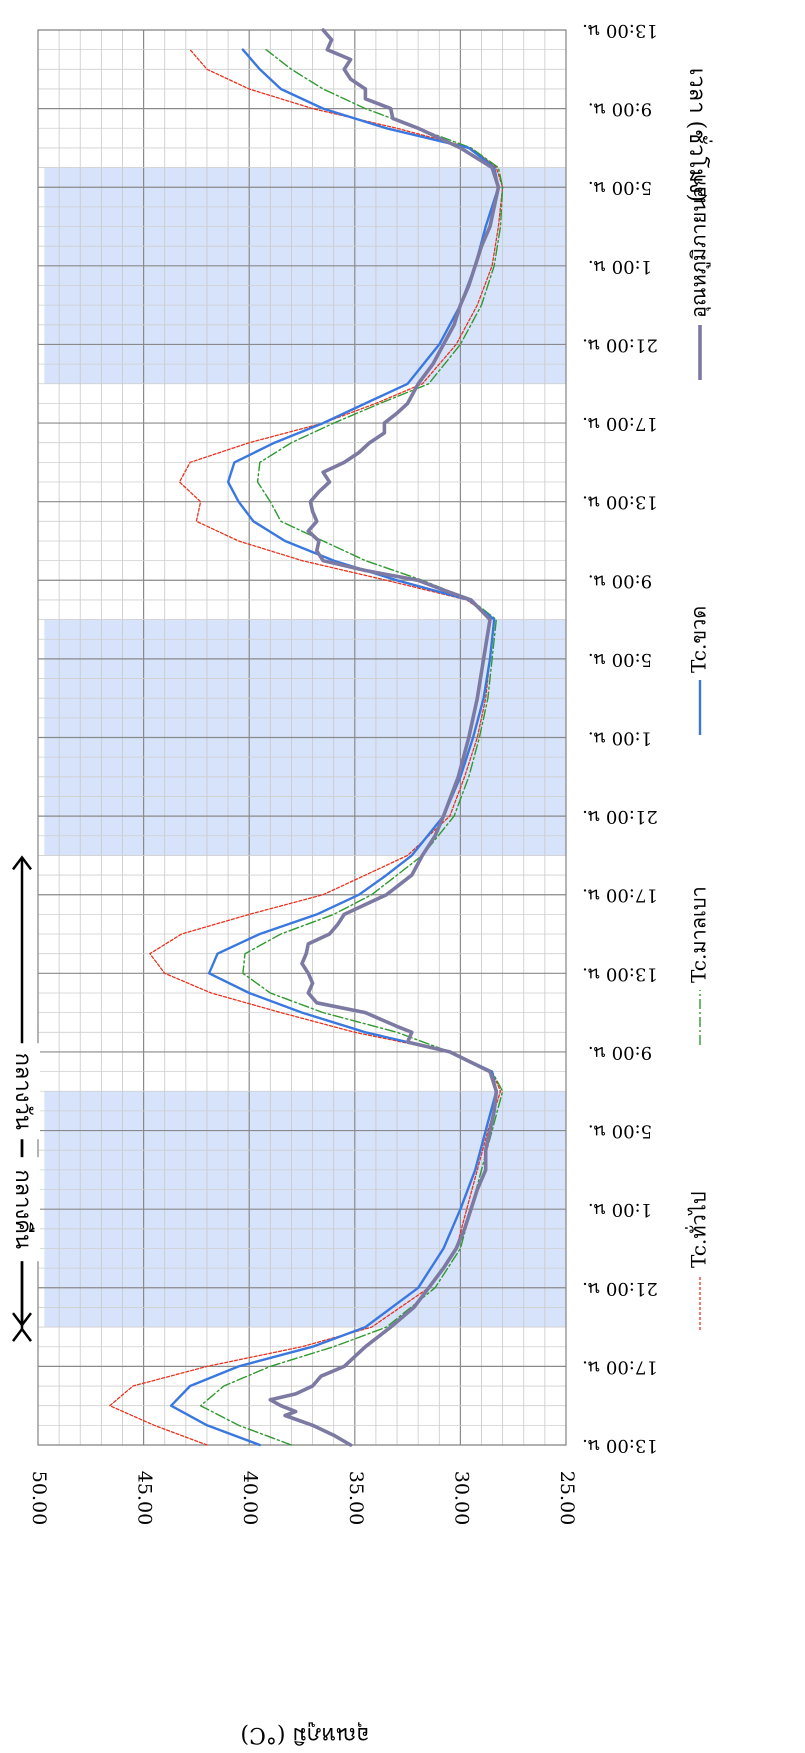 Image resolution: width=805 pixels, height=1753 pixels. I want to click on night-label-bg, so click(22, 1209).